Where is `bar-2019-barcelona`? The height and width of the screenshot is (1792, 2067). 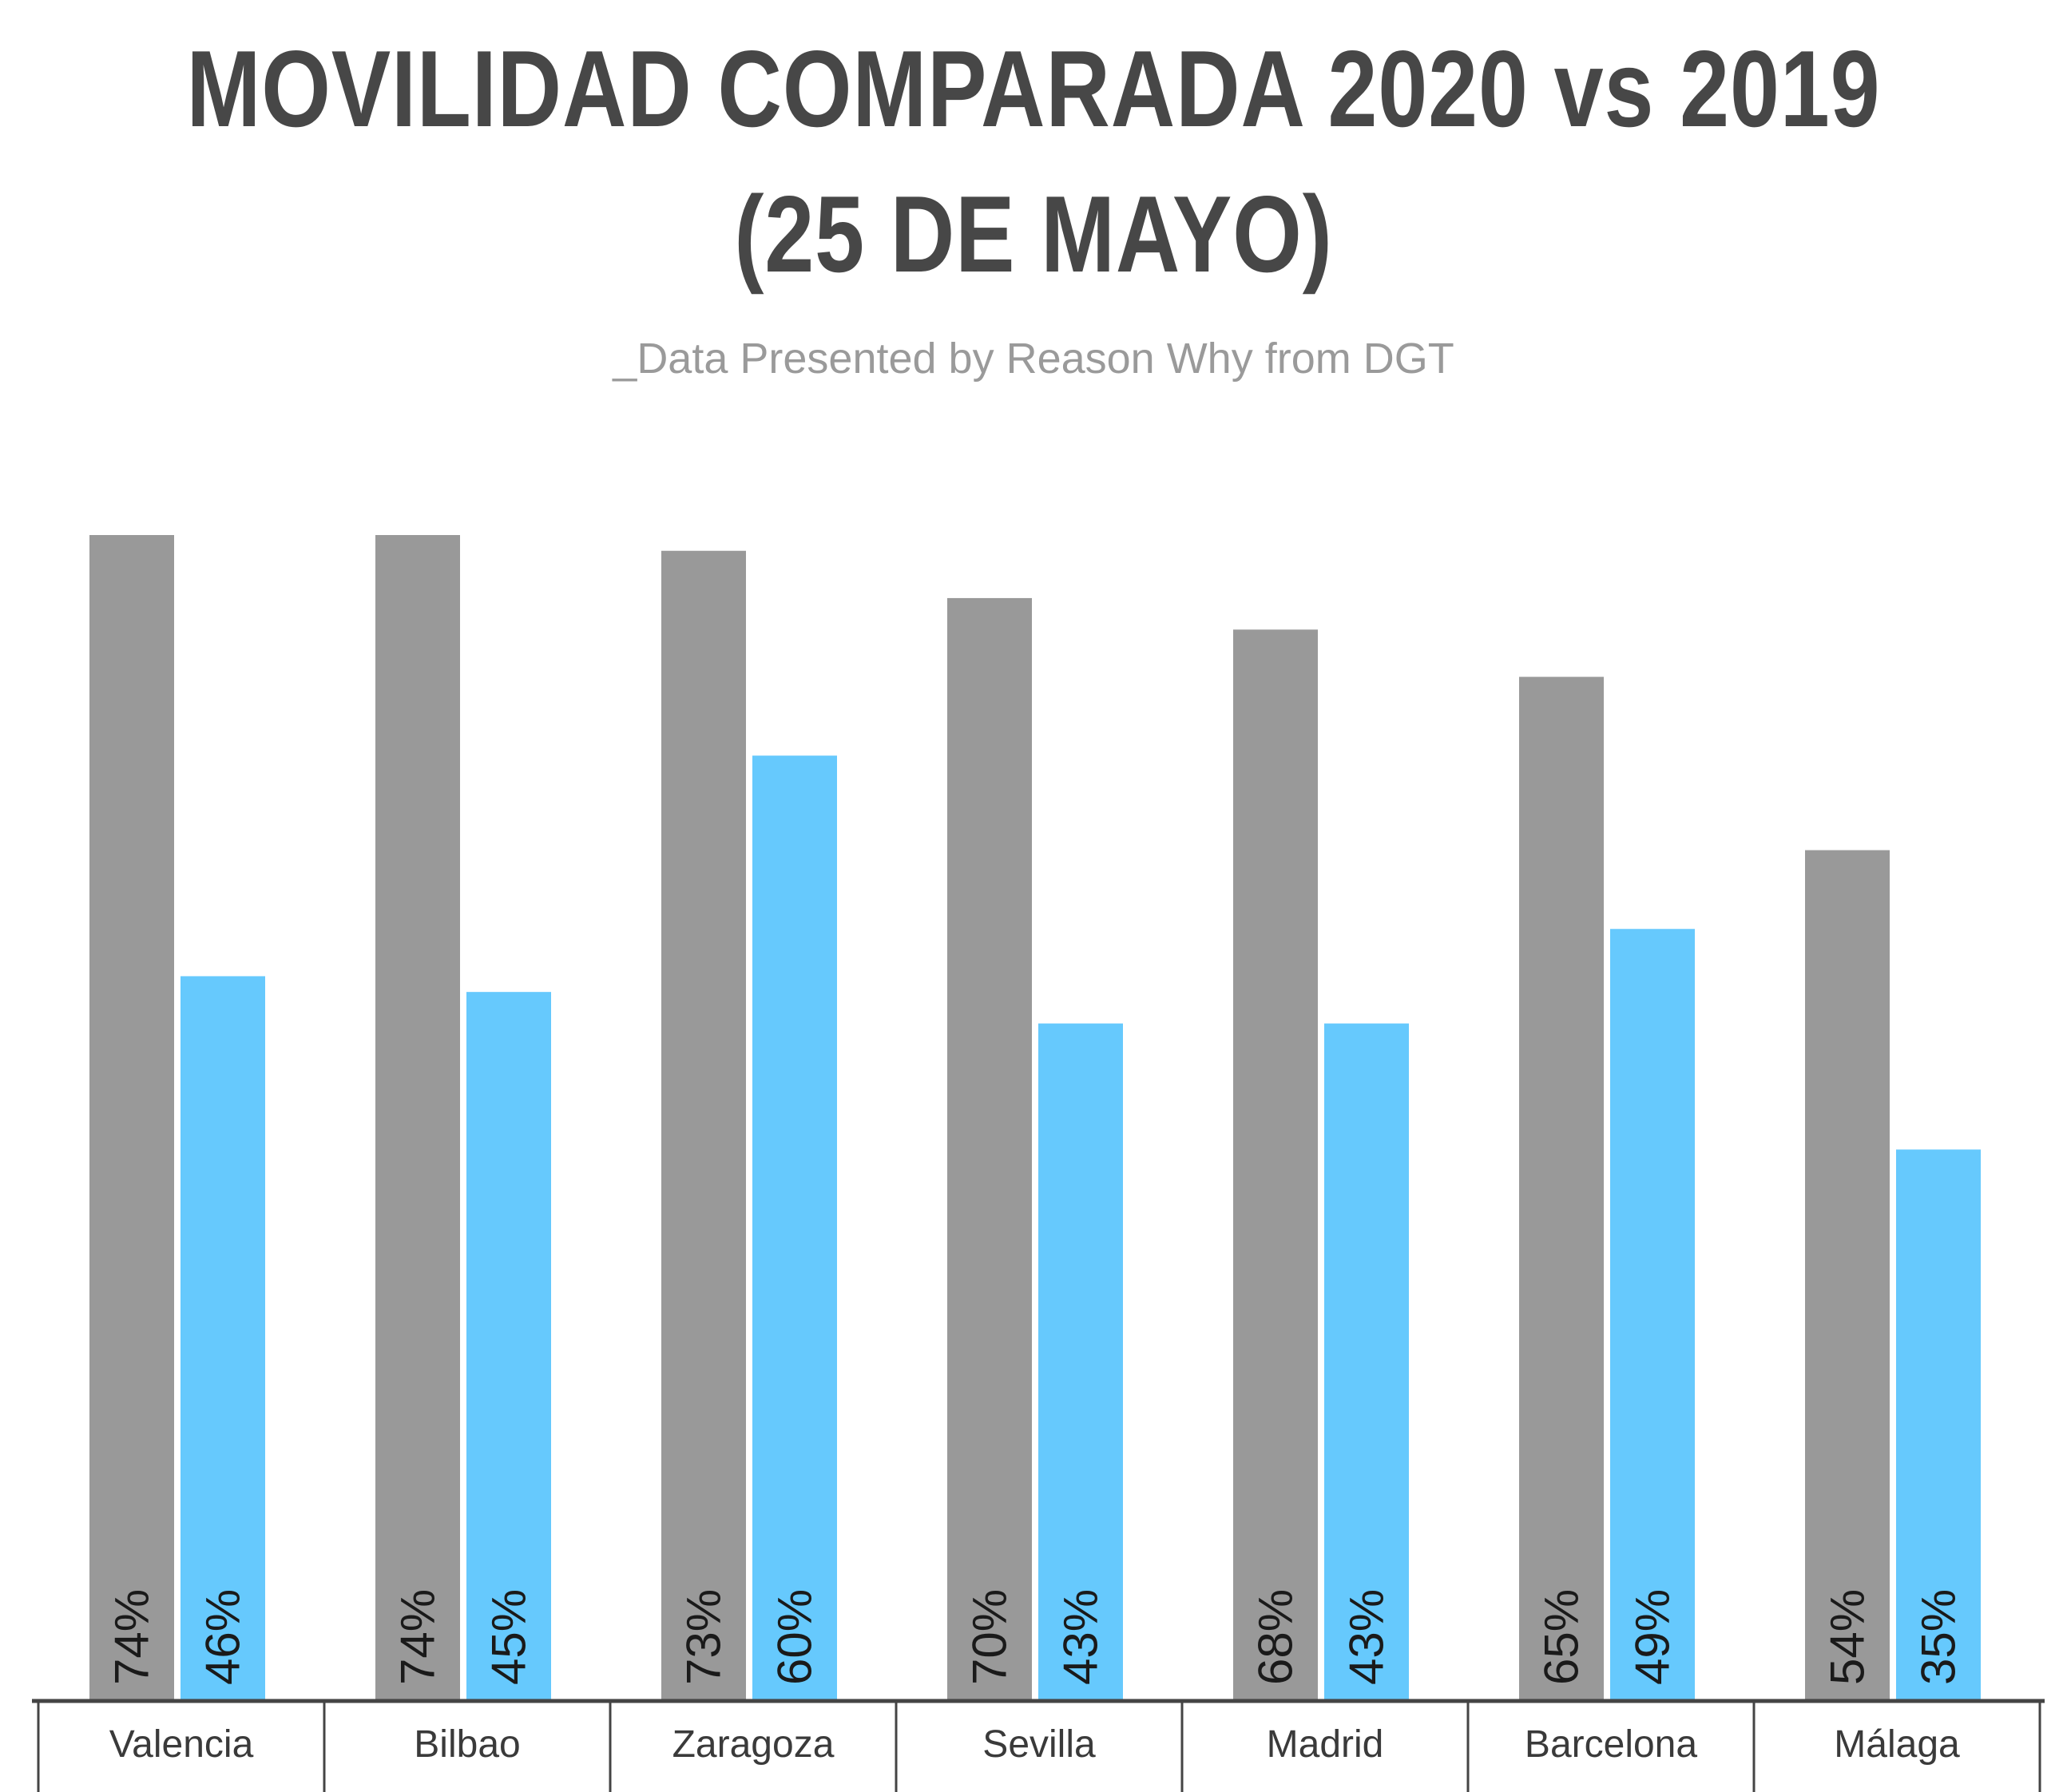
bar-2019-barcelona is located at coordinates (1562, 1188).